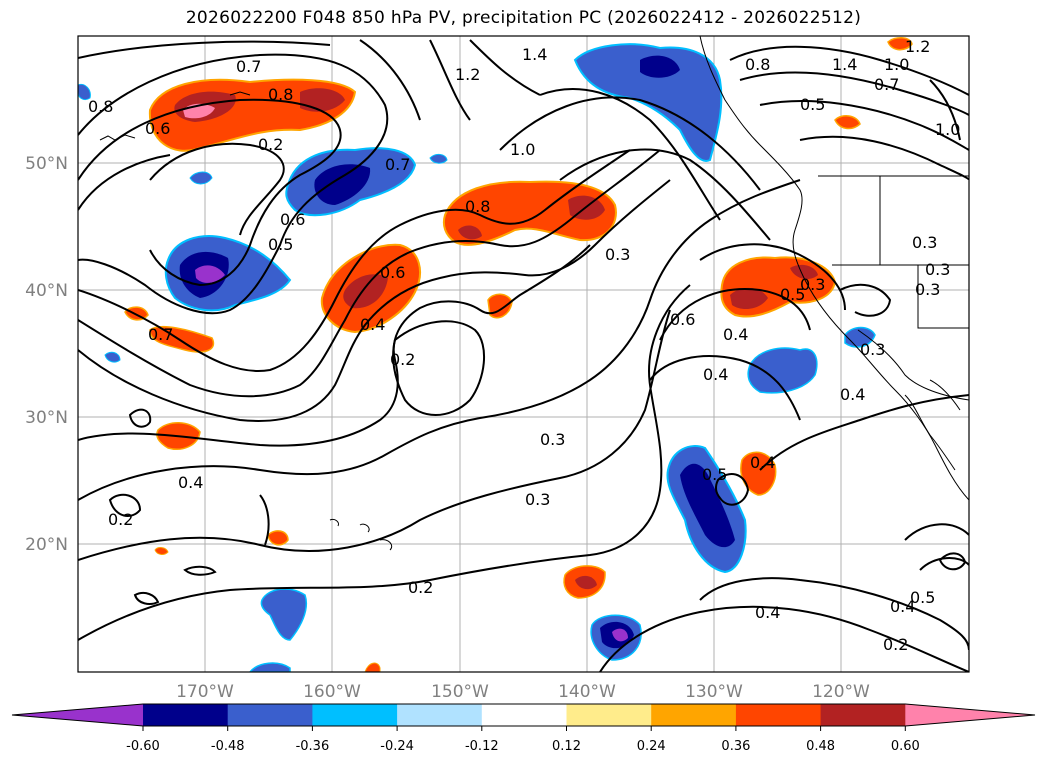  Describe the element at coordinates (313, 746) in the screenshot. I see `colorbar-tick-label: -0.36` at that location.